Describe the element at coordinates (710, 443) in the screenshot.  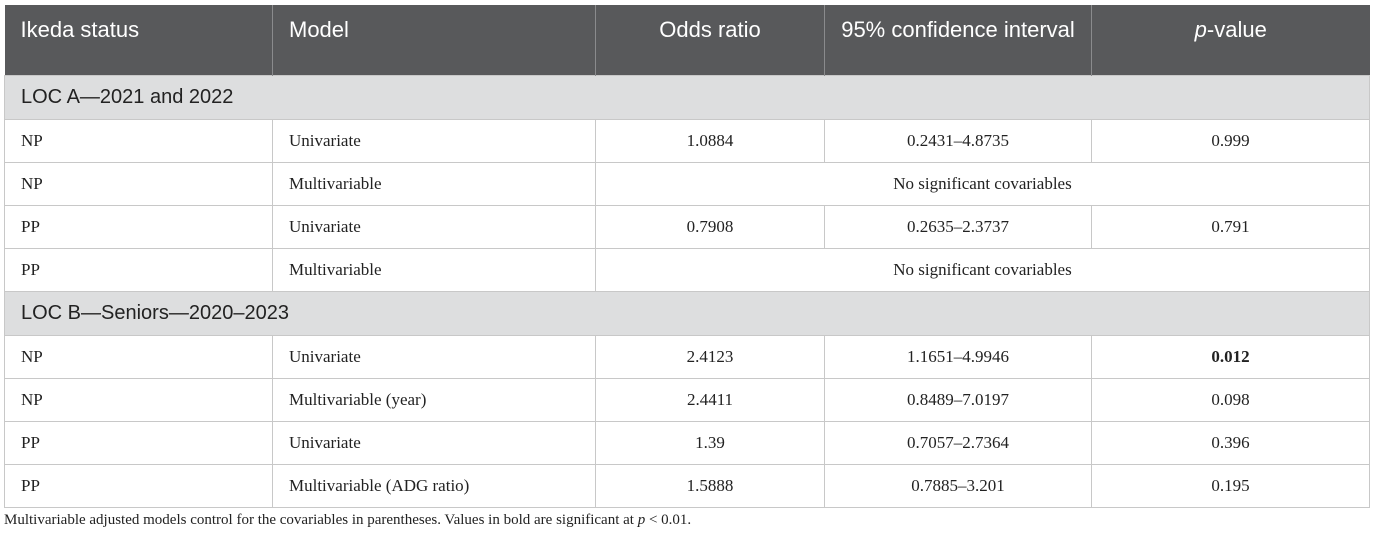
I see `cell: 1.39` at that location.